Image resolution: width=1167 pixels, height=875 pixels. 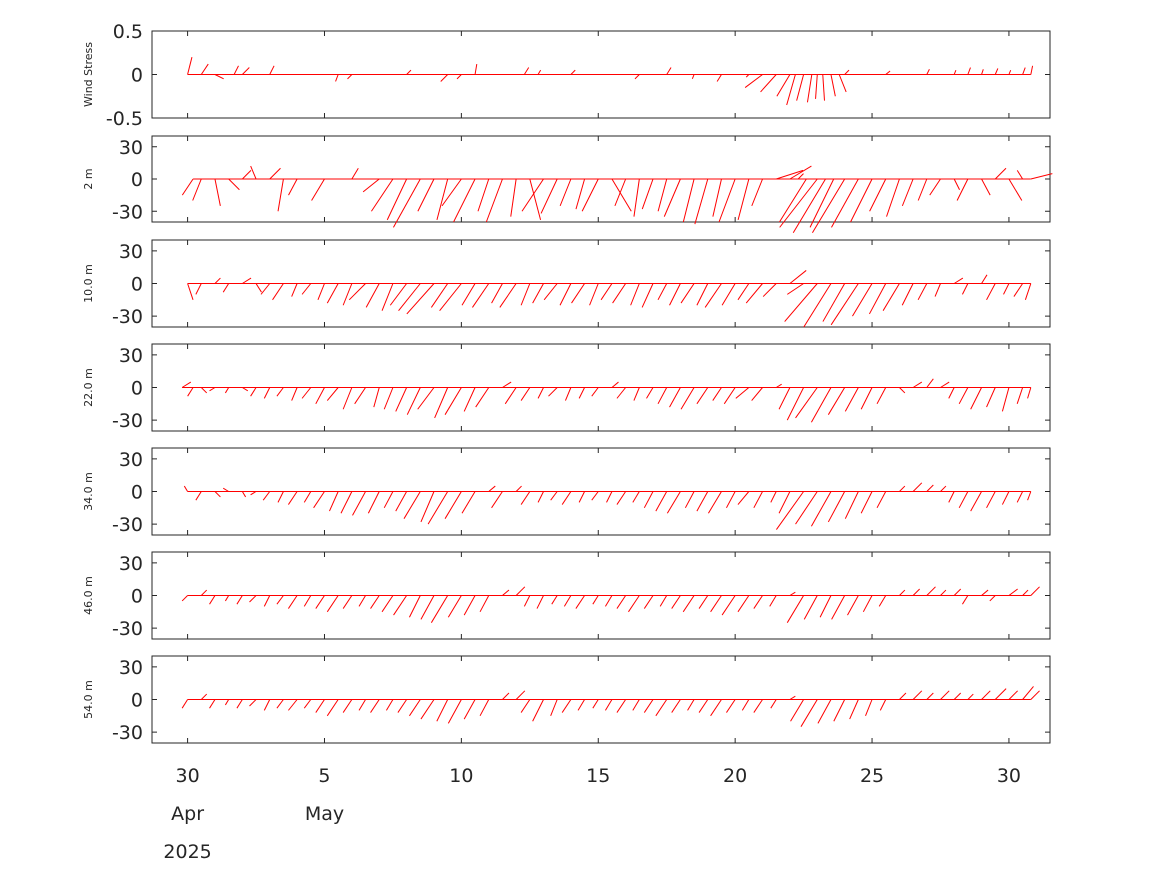 What do you see at coordinates (88, 595) in the screenshot?
I see `y-axis-label: 46.0 m` at bounding box center [88, 595].